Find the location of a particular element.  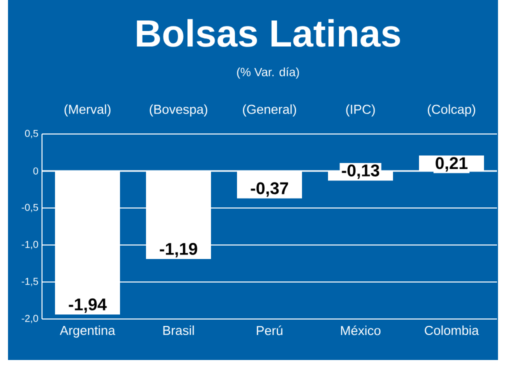

text: (General) is located at coordinates (269, 110).